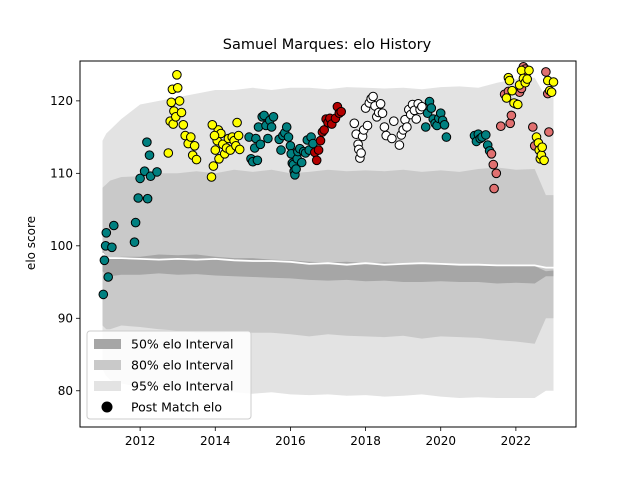  Describe the element at coordinates (440, 441) in the screenshot. I see `x-tick-label: 2020` at that location.